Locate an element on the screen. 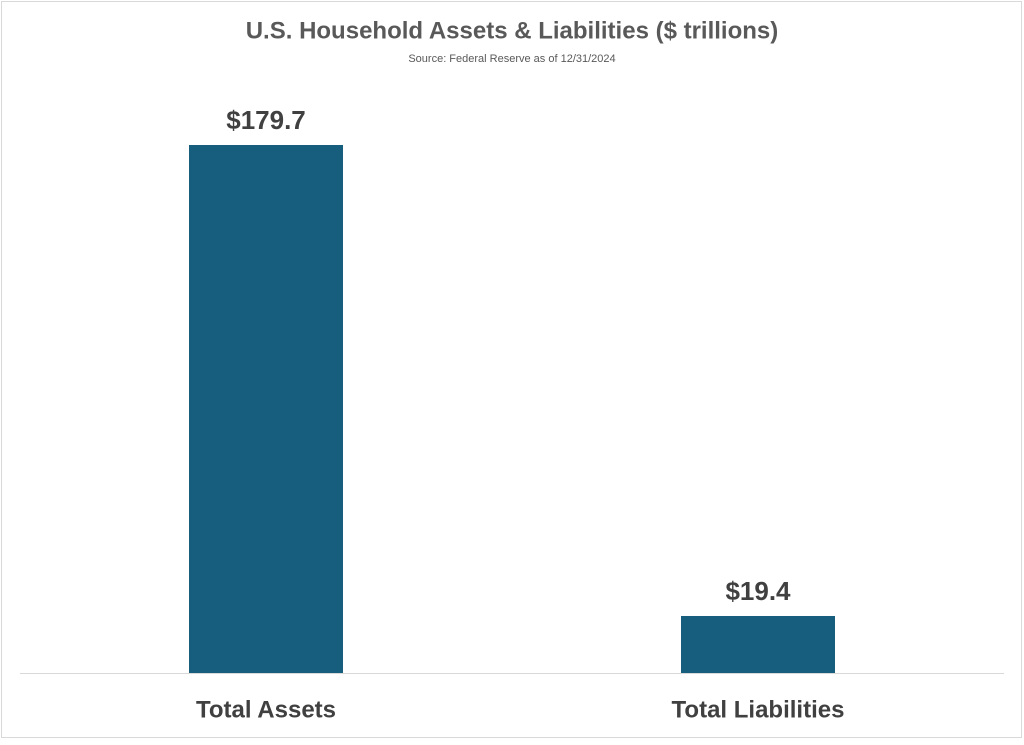  data-label: $179.7 is located at coordinates (266, 120).